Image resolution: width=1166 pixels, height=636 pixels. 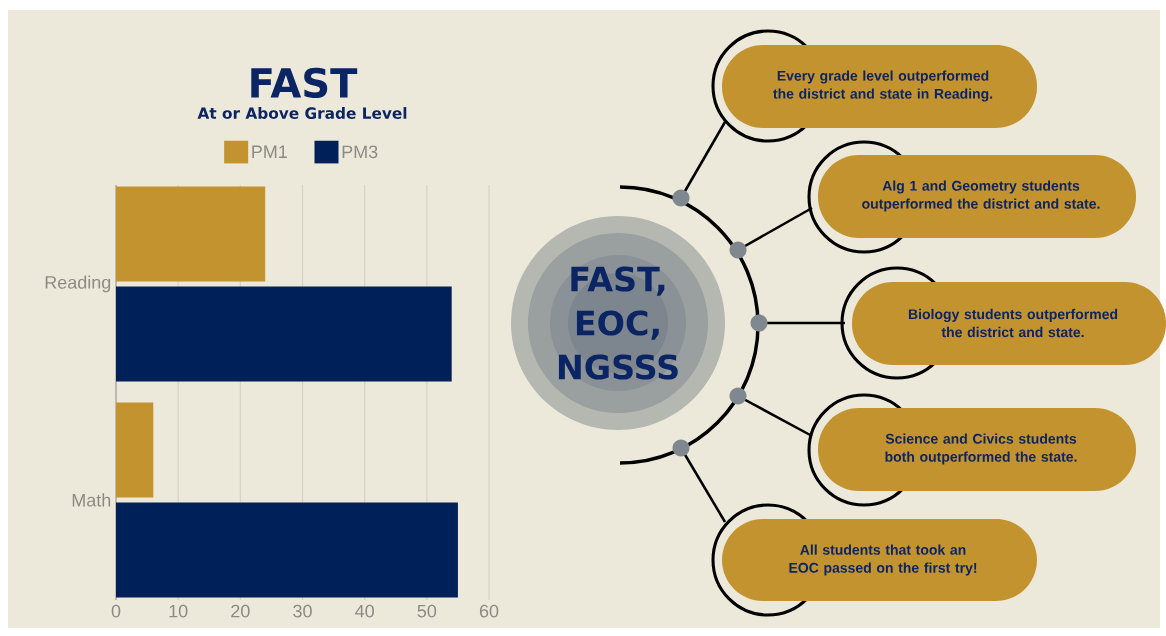 What do you see at coordinates (1013, 323) in the screenshot?
I see `text: Biology students outperformed the district and state.` at bounding box center [1013, 323].